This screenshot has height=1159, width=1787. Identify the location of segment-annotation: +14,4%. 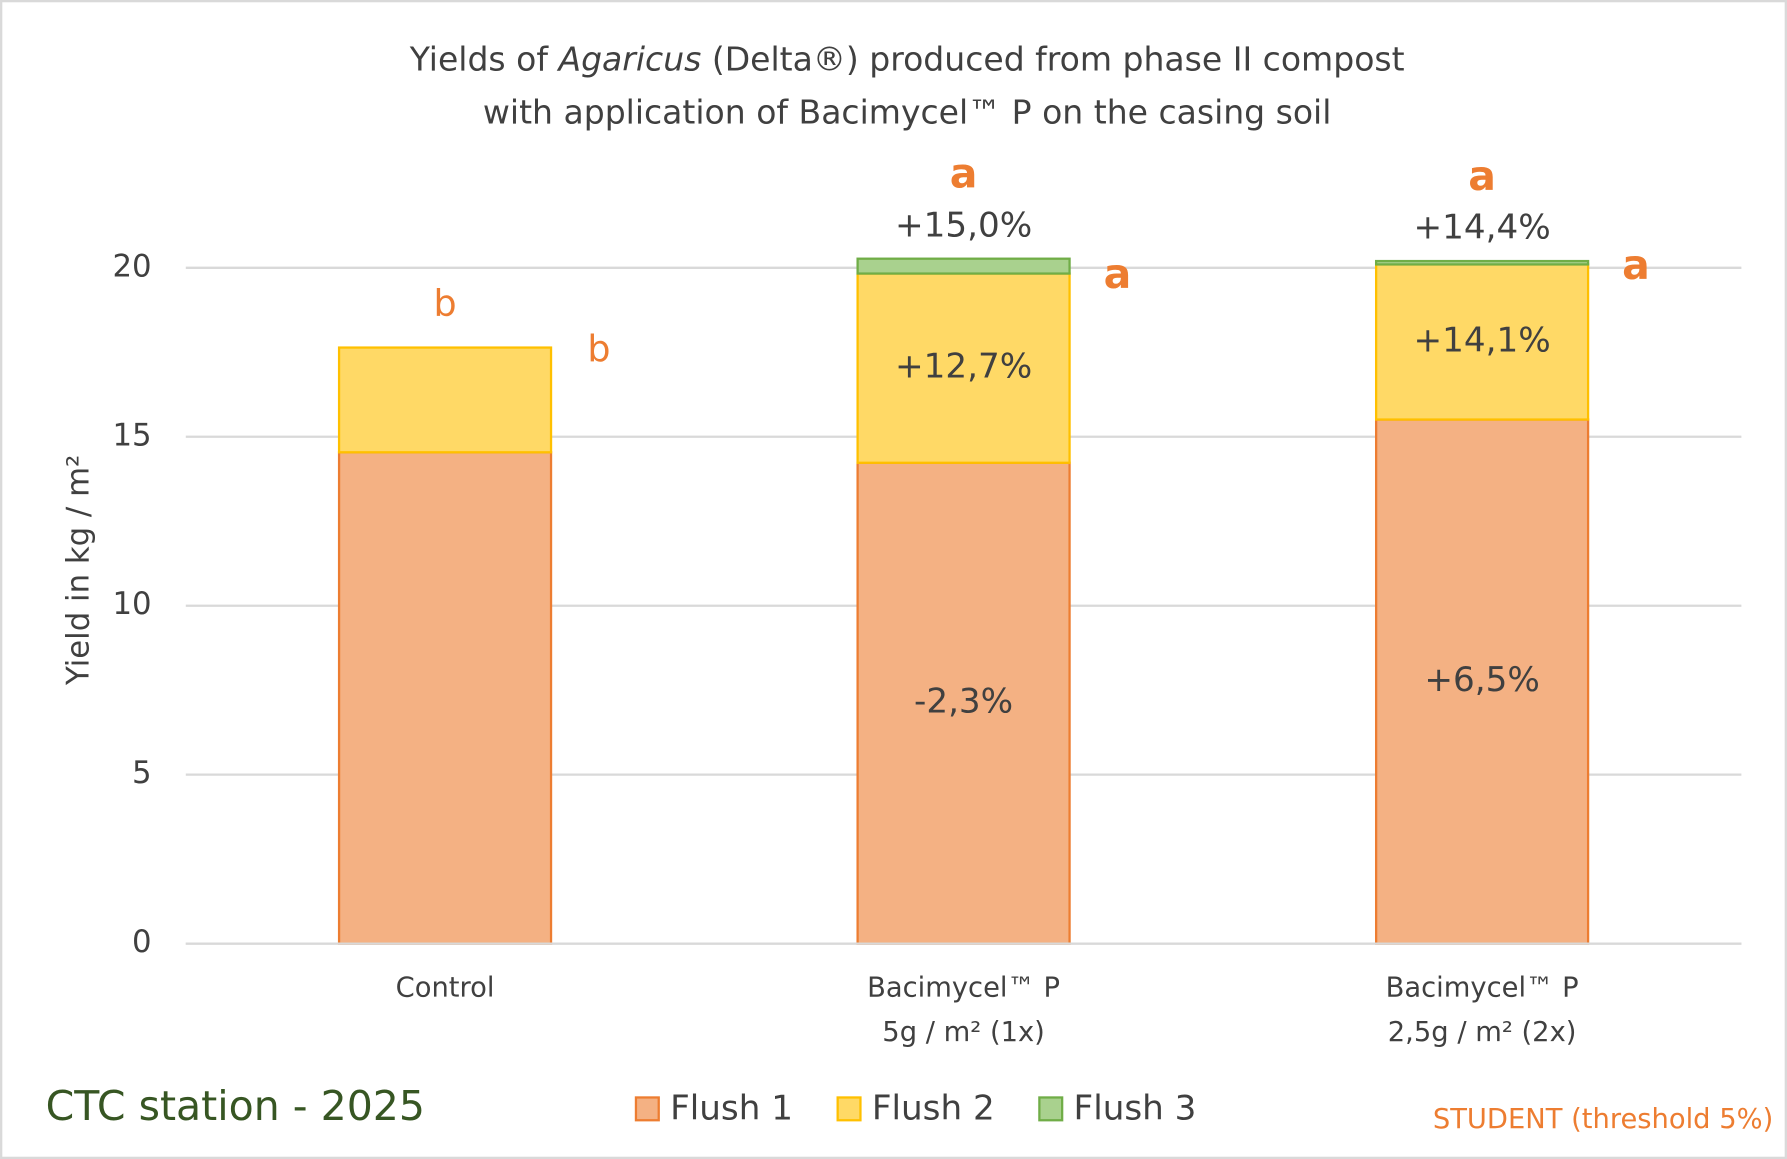
(1482, 228).